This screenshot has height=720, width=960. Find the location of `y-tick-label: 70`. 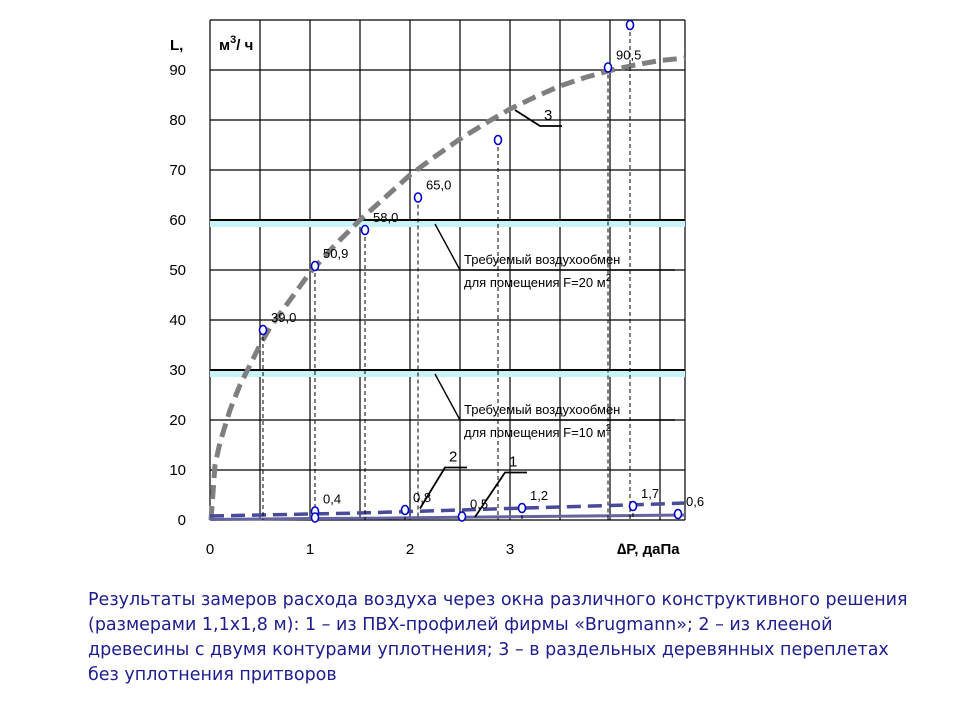

y-tick-label: 70 is located at coordinates (177, 170).